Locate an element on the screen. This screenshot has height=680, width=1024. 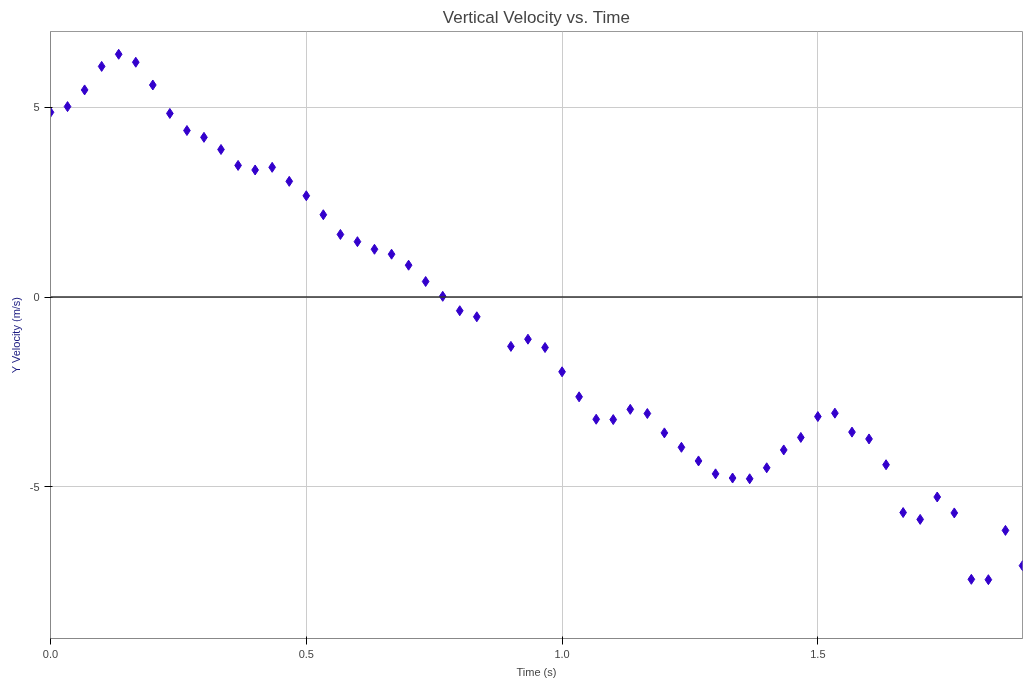
x-tick-label: 1.0 is located at coordinates (562, 653).